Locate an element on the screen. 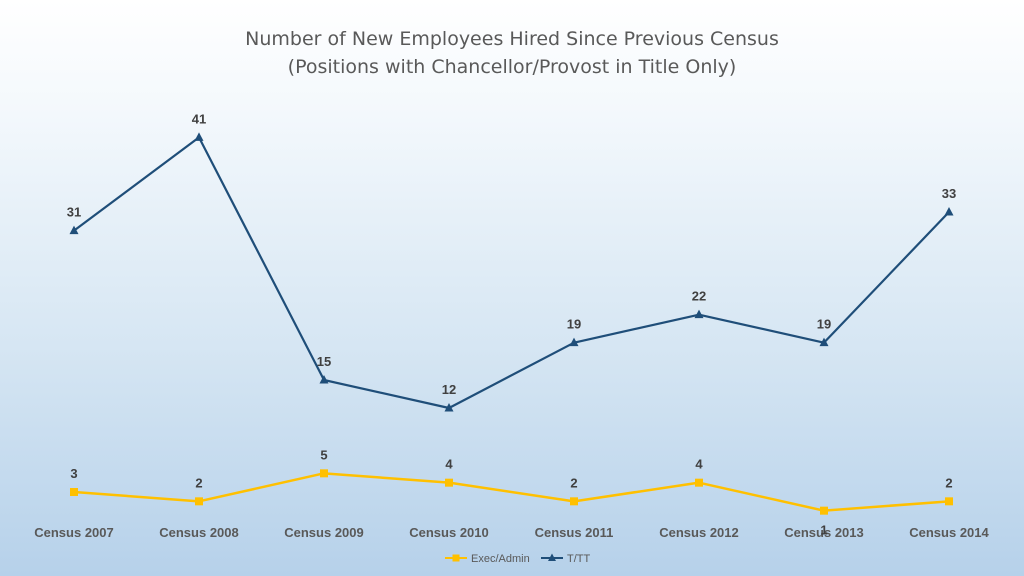  x-tick-label: Census 2007 is located at coordinates (74, 532).